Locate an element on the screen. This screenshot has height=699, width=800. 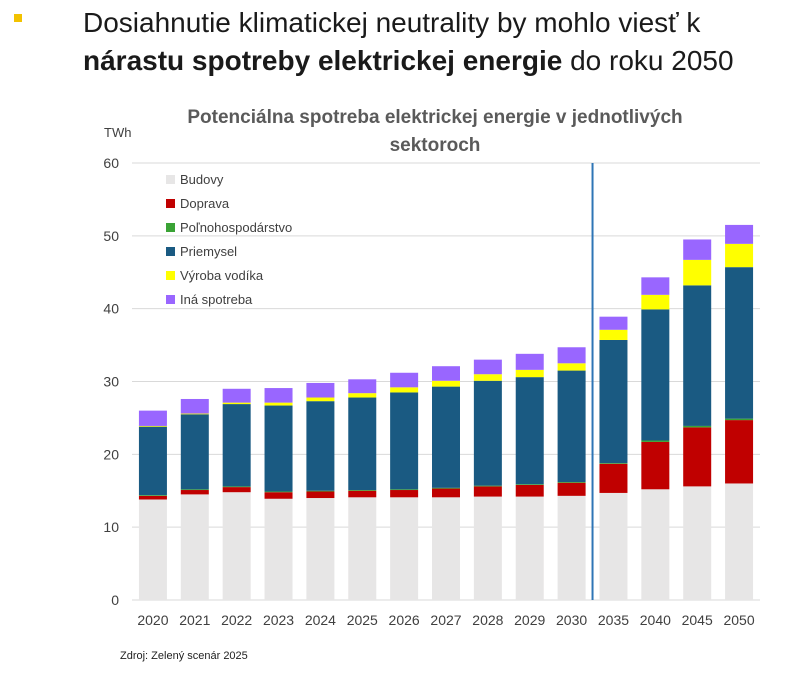
y-tick-label: 30 is located at coordinates (111, 382).